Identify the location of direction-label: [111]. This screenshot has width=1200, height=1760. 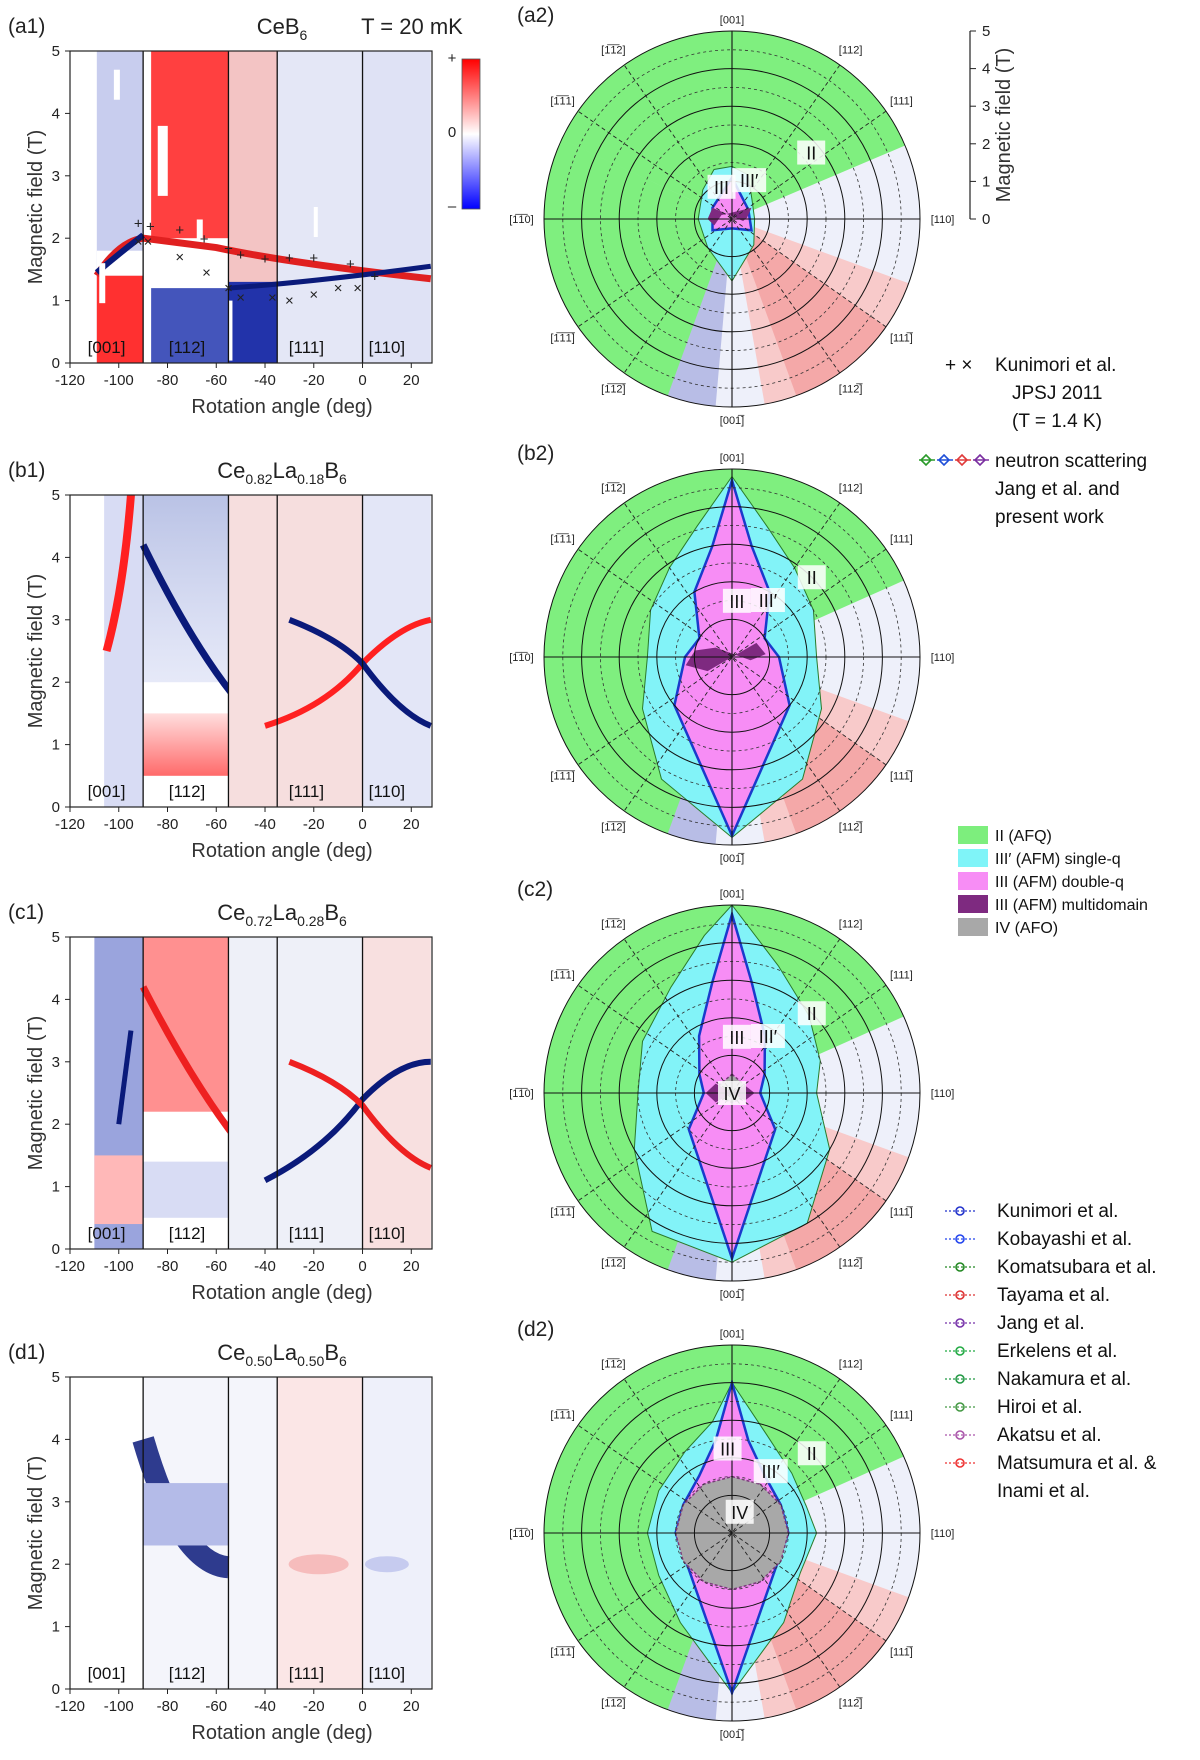
(306, 1233).